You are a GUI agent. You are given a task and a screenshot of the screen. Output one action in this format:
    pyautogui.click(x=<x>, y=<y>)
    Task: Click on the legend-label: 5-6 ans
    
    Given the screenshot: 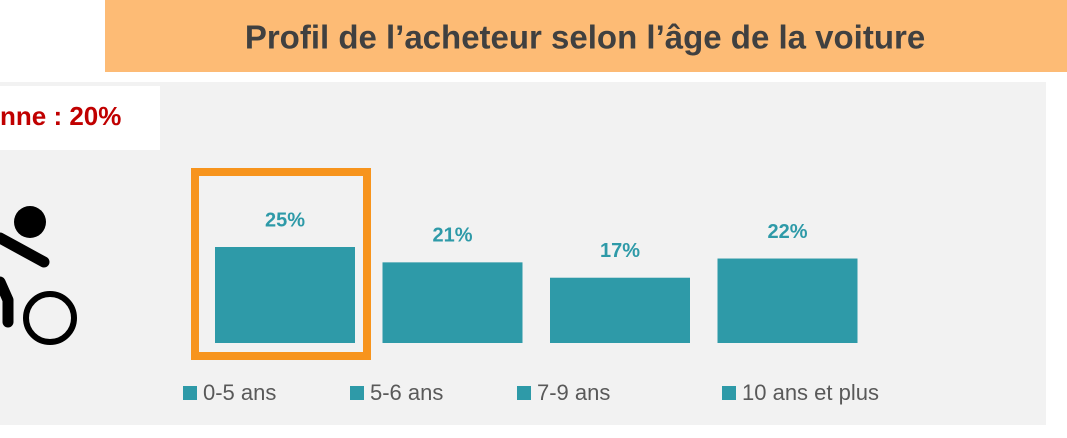 What is the action you would take?
    pyautogui.click(x=406, y=392)
    